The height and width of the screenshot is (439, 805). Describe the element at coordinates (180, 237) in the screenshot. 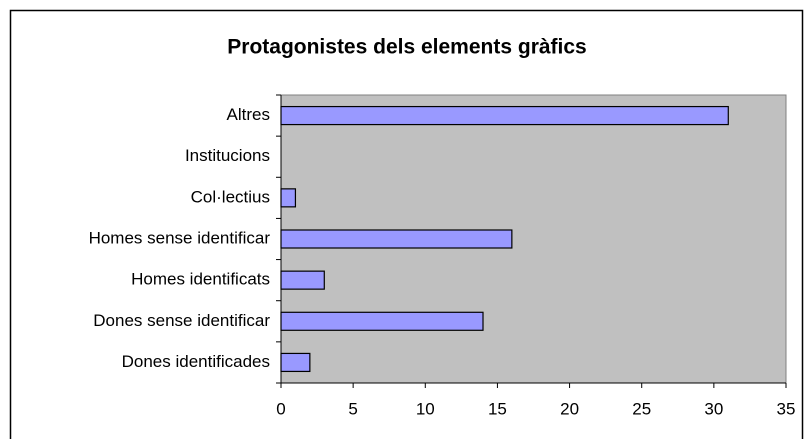

I see `y-tick-label: Homes sense identificar` at that location.